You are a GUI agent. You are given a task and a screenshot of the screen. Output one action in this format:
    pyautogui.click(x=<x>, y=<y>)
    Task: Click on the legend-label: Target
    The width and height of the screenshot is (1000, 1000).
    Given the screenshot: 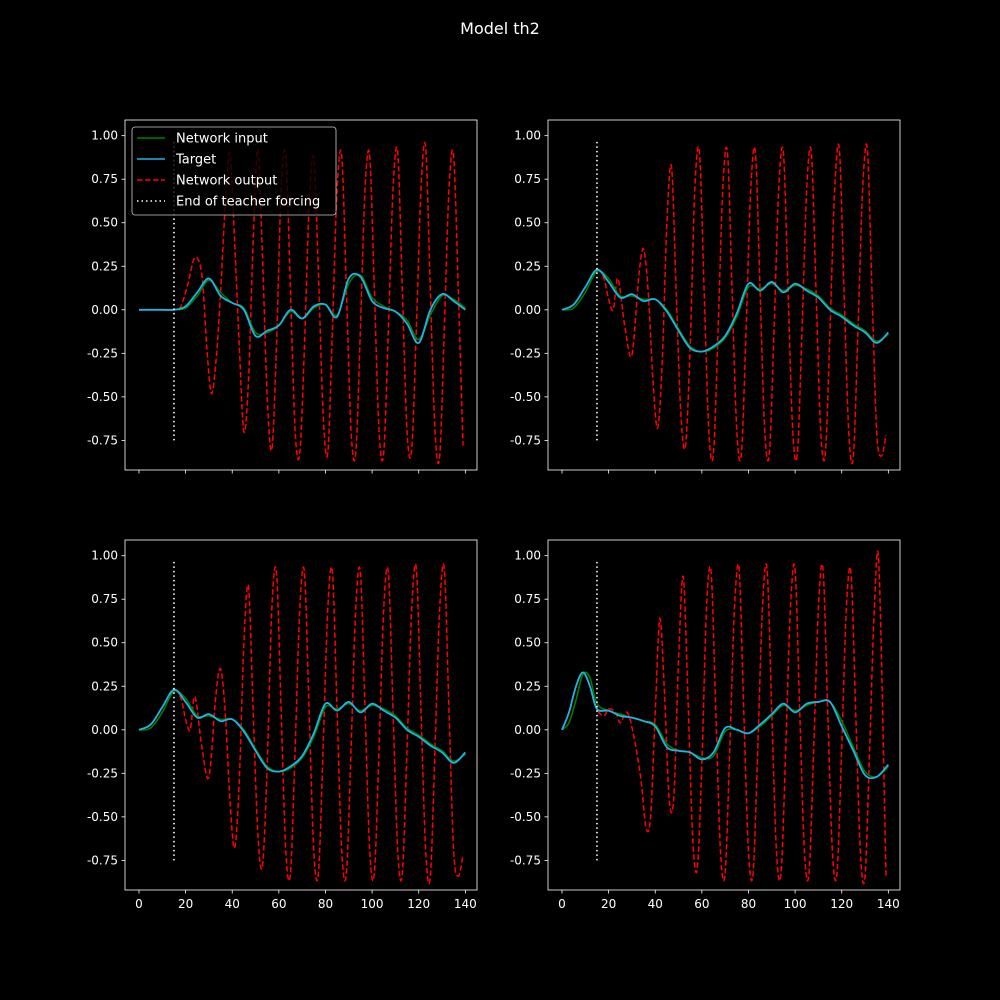 What is the action you would take?
    pyautogui.click(x=195, y=160)
    